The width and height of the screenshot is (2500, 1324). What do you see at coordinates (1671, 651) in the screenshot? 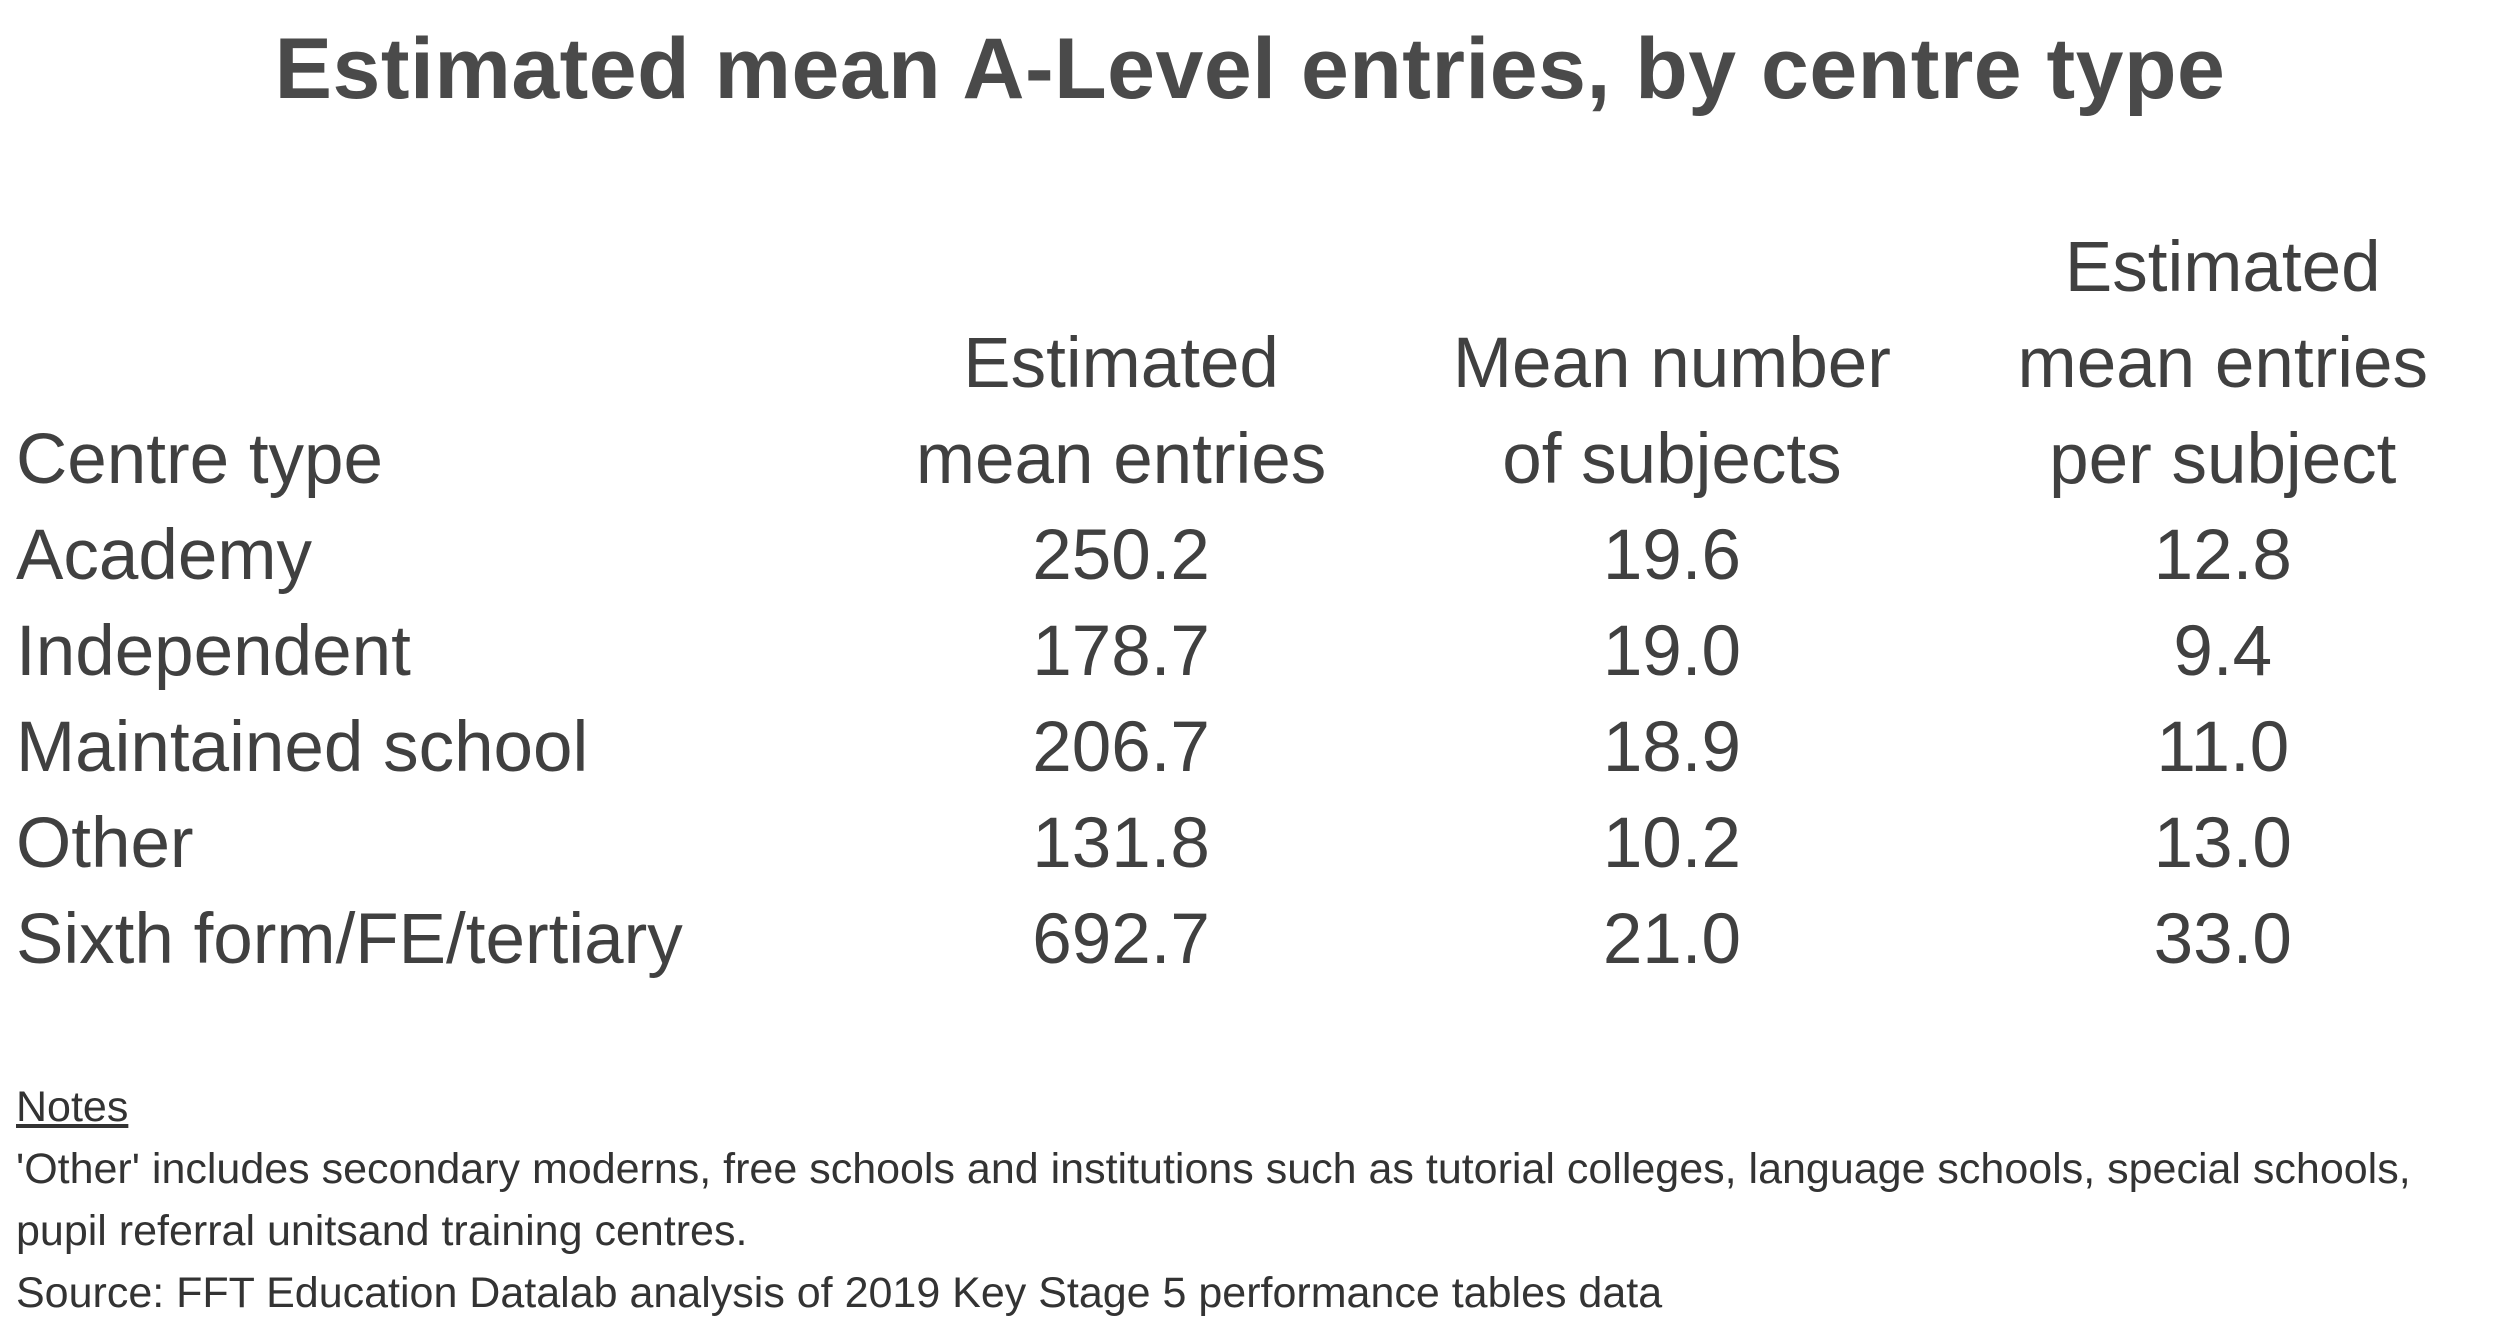
I see `cell-mean-subjects: 19.0` at bounding box center [1671, 651].